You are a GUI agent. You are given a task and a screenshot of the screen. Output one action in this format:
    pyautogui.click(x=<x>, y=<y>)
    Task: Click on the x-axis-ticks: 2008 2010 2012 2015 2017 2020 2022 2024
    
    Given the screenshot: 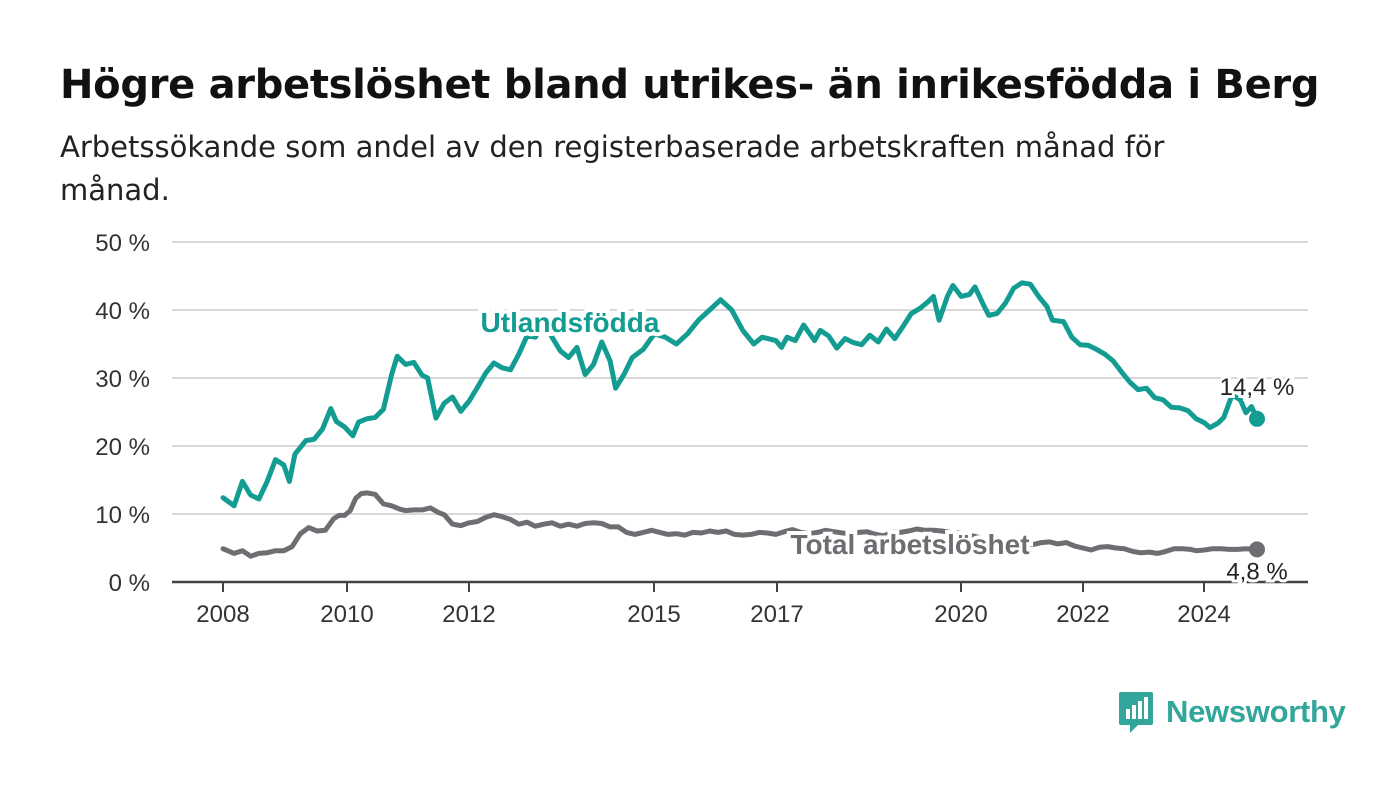 What is the action you would take?
    pyautogui.click(x=713, y=605)
    